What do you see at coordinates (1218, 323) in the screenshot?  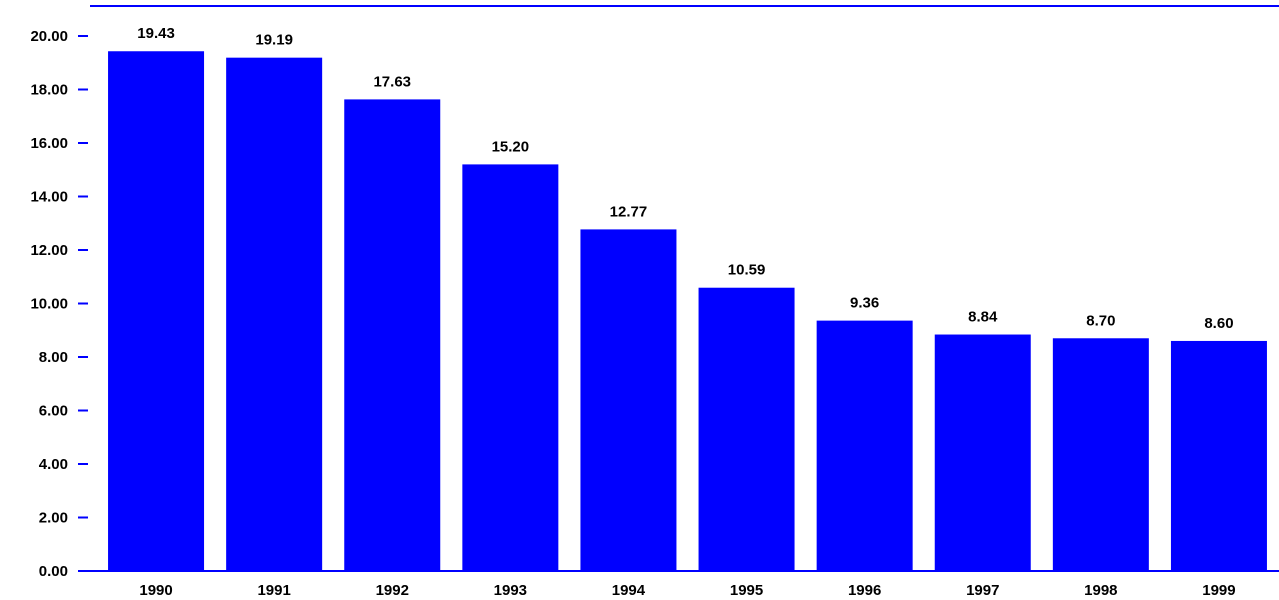 I see `data-label-1999: 8.60` at bounding box center [1218, 323].